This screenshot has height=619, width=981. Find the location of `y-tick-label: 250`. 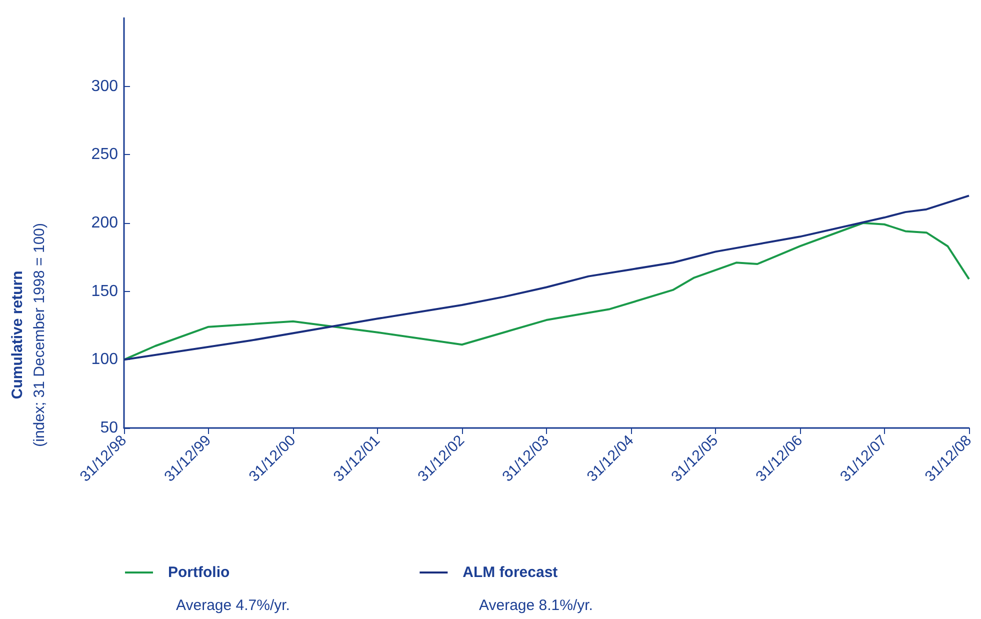

y-tick-label: 250 is located at coordinates (104, 155).